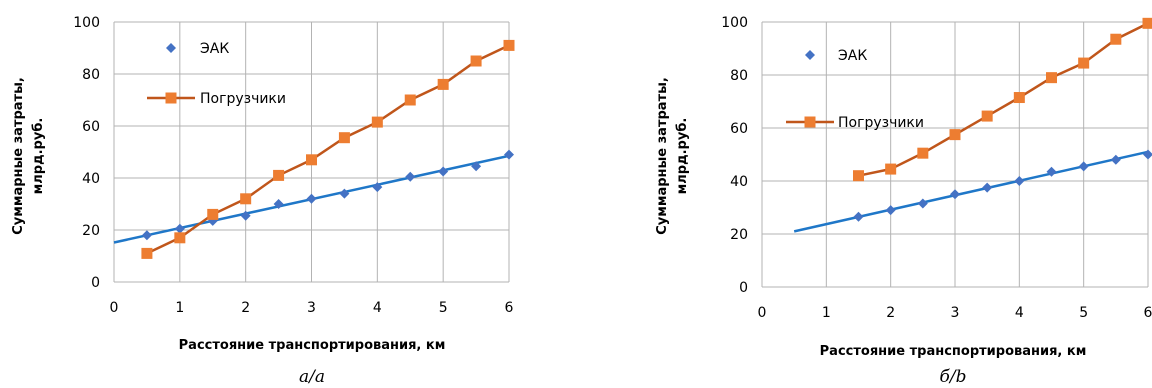 The image size is (1152, 388). I want to click on loader-line, so click(1003, 99).